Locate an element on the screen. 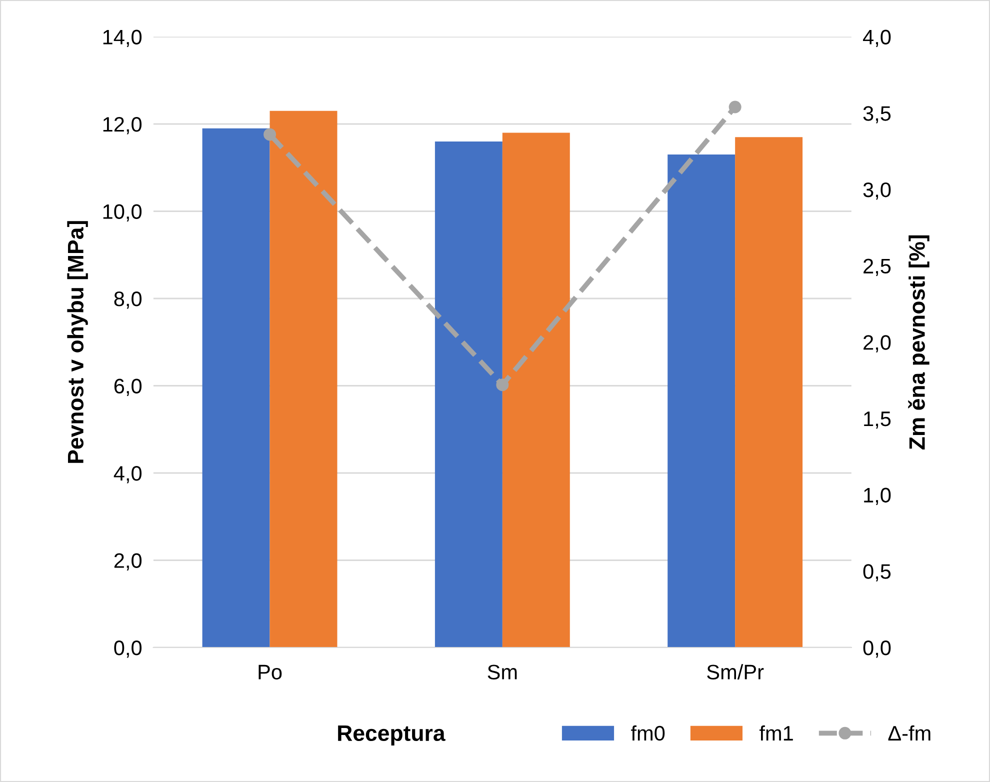 The width and height of the screenshot is (990, 782). x-tick-label: Sm/Pr is located at coordinates (735, 672).